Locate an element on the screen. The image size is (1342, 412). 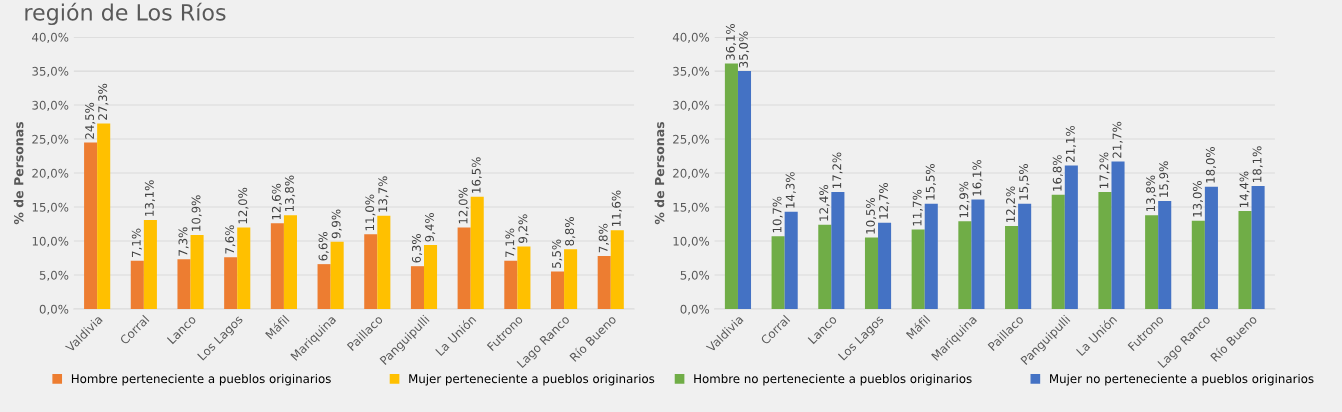
data-label: 6,6% is located at coordinates (323, 246).